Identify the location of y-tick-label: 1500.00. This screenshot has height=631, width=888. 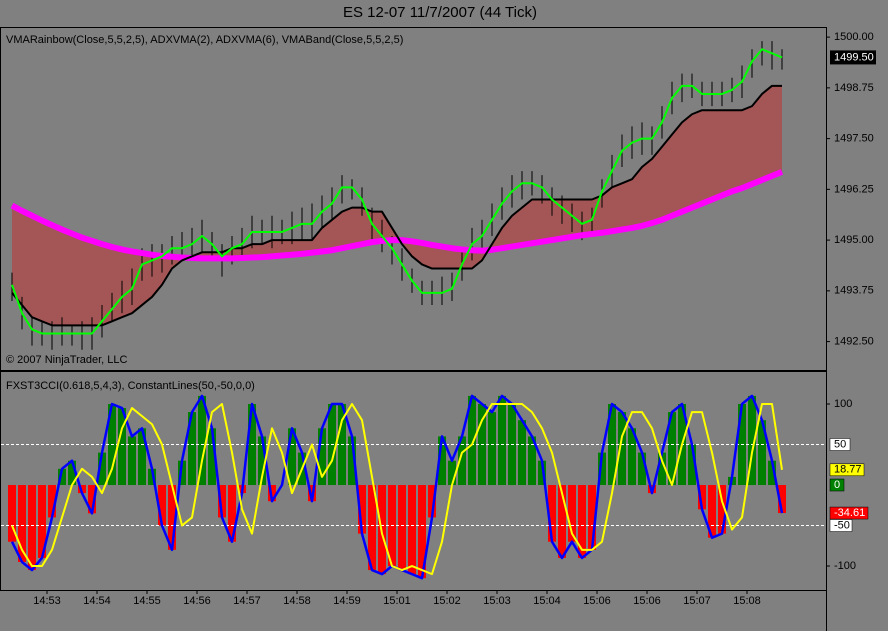
(854, 37).